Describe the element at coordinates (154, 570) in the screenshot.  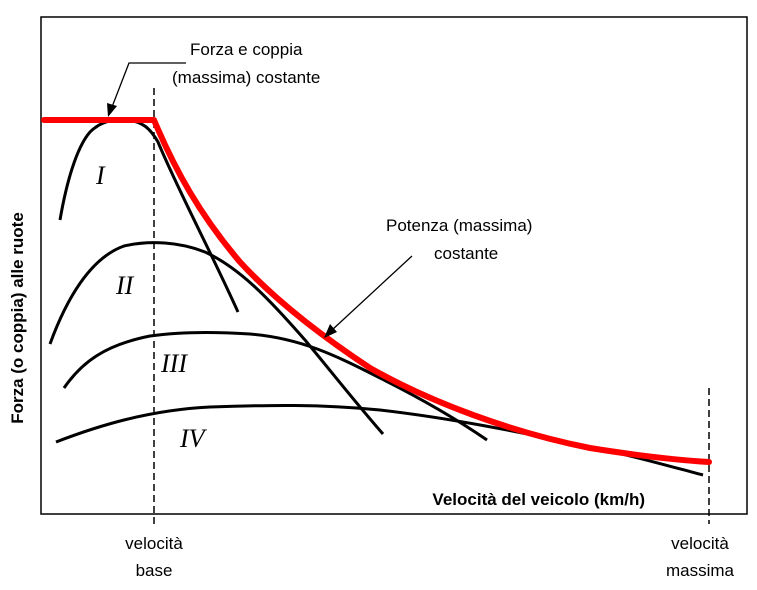
I see `base-speed-label-line-2: base` at that location.